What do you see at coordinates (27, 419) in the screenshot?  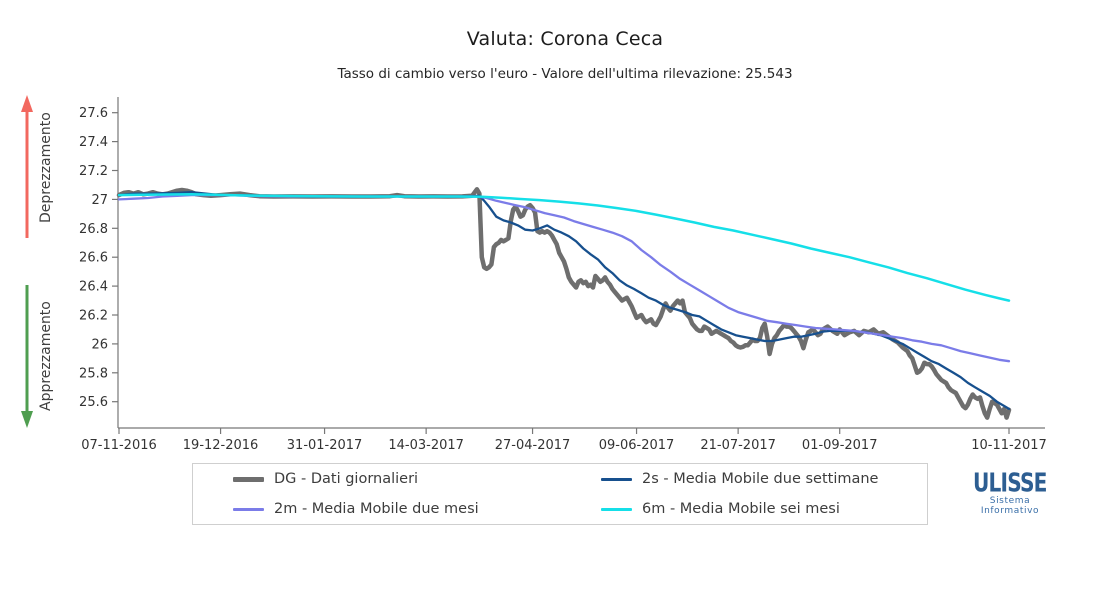 I see `down-arrow-head` at bounding box center [27, 419].